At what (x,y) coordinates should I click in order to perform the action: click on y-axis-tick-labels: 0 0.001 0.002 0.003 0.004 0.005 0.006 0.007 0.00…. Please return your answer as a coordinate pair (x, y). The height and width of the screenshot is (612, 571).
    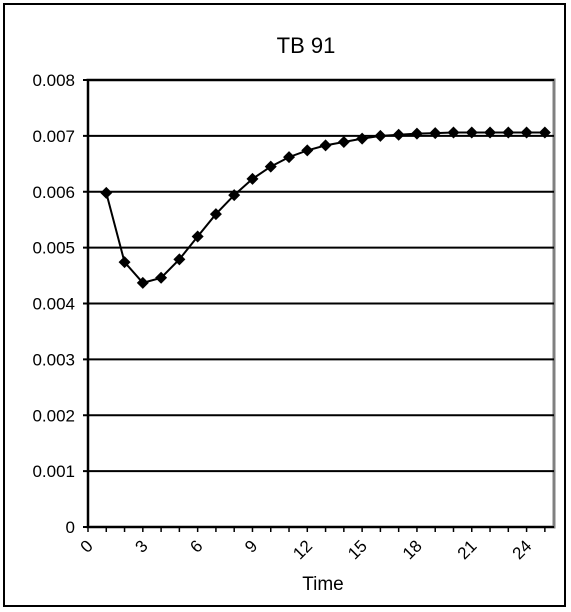
    Looking at the image, I should click on (53, 304).